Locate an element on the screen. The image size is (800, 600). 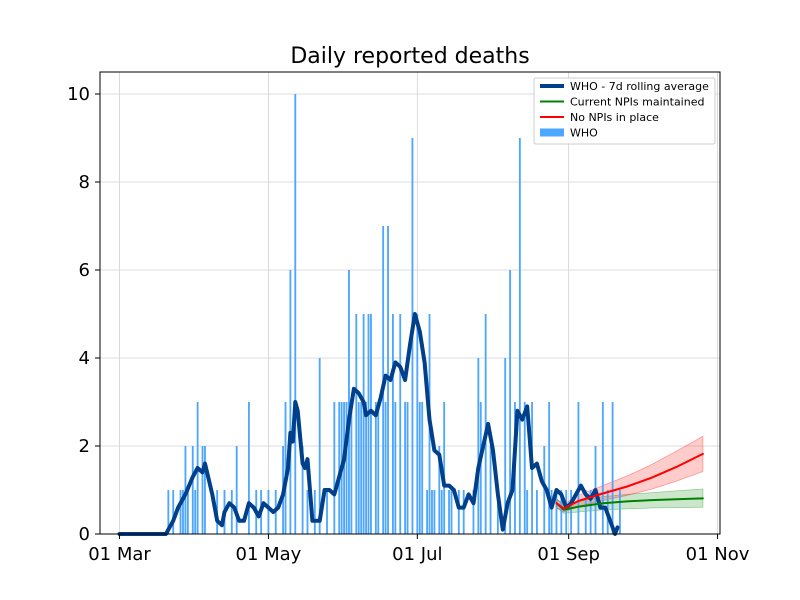
legend-label: WHO - 7d rolling average is located at coordinates (639, 86).